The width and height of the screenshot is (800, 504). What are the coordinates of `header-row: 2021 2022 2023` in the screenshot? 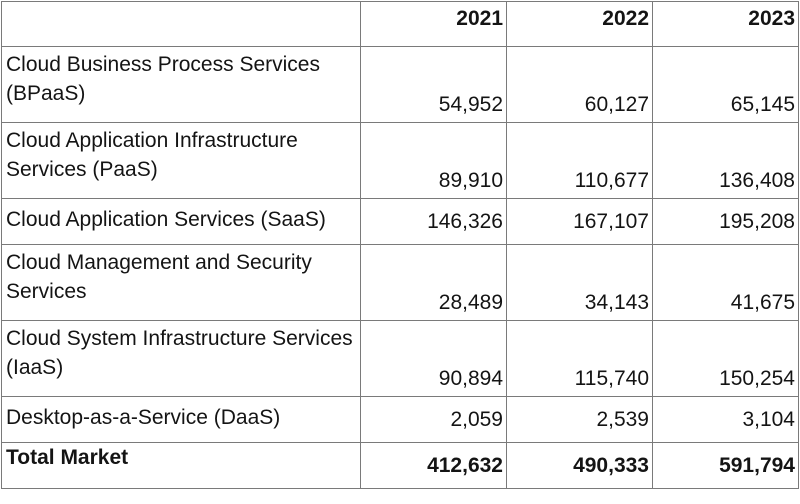 It's located at (400, 24).